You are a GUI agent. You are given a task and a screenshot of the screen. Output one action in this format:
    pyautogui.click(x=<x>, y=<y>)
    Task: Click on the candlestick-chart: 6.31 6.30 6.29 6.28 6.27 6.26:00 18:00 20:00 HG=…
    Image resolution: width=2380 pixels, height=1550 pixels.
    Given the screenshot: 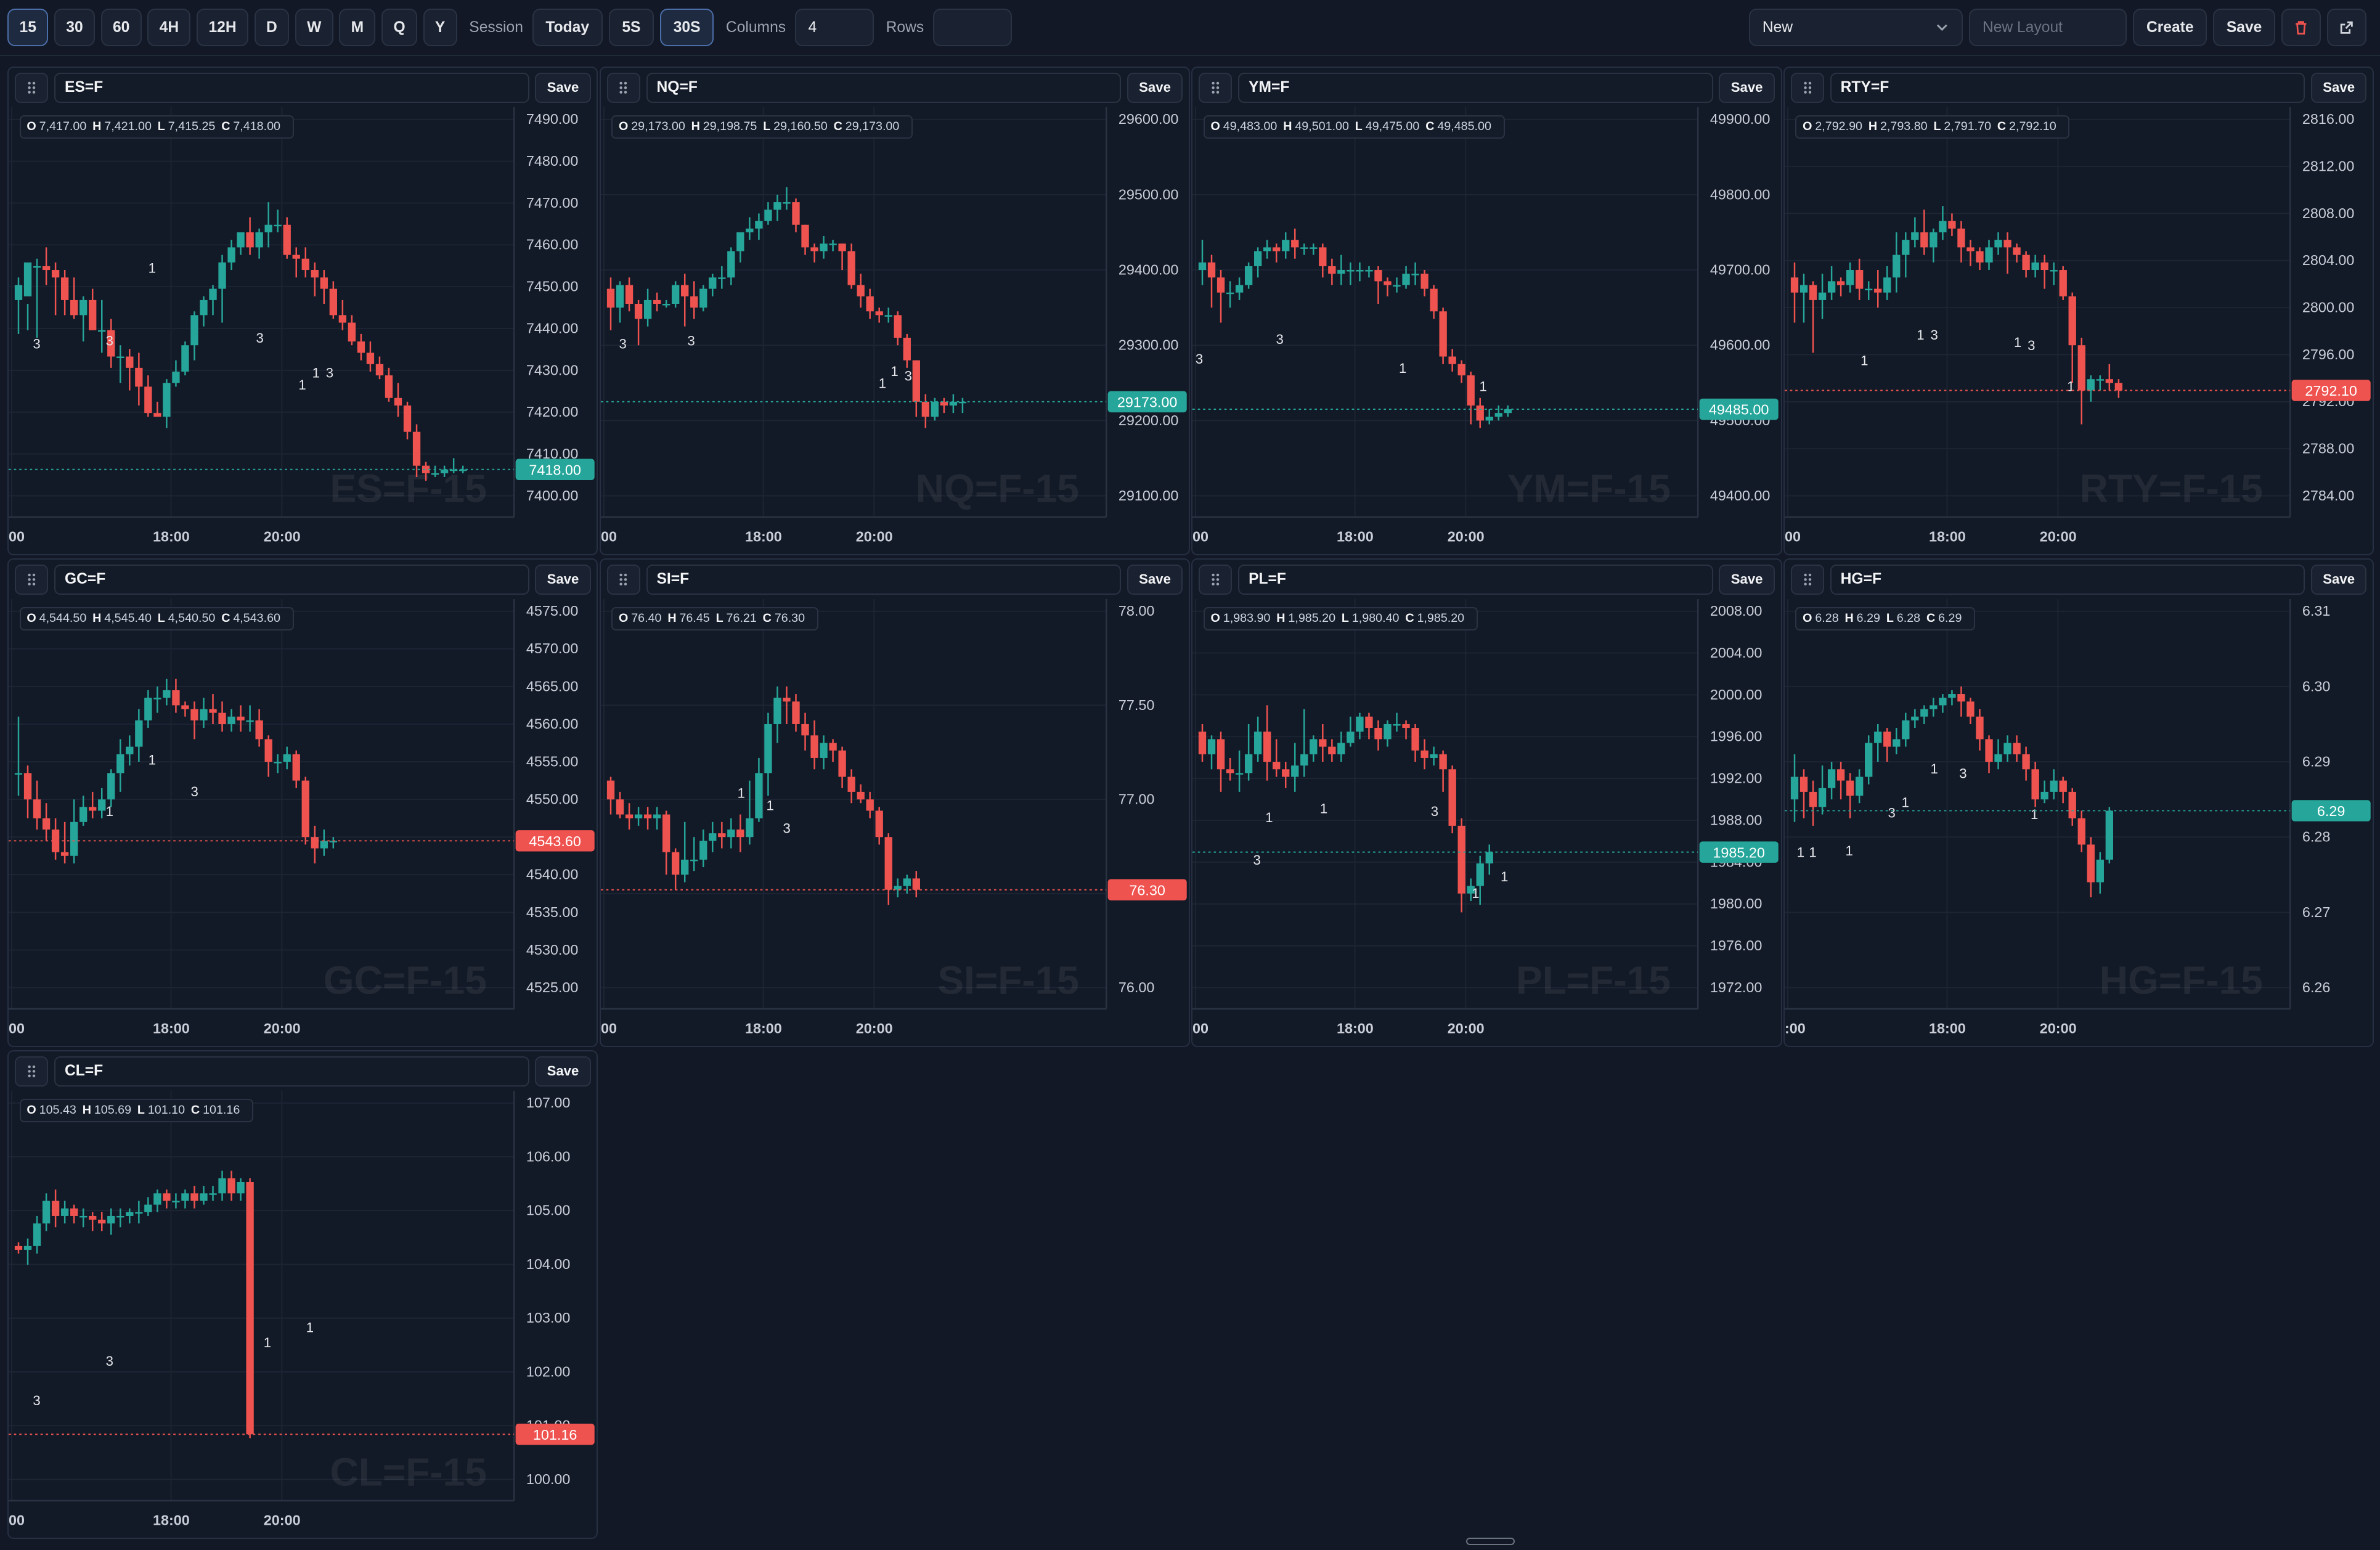 What is the action you would take?
    pyautogui.click(x=2079, y=823)
    